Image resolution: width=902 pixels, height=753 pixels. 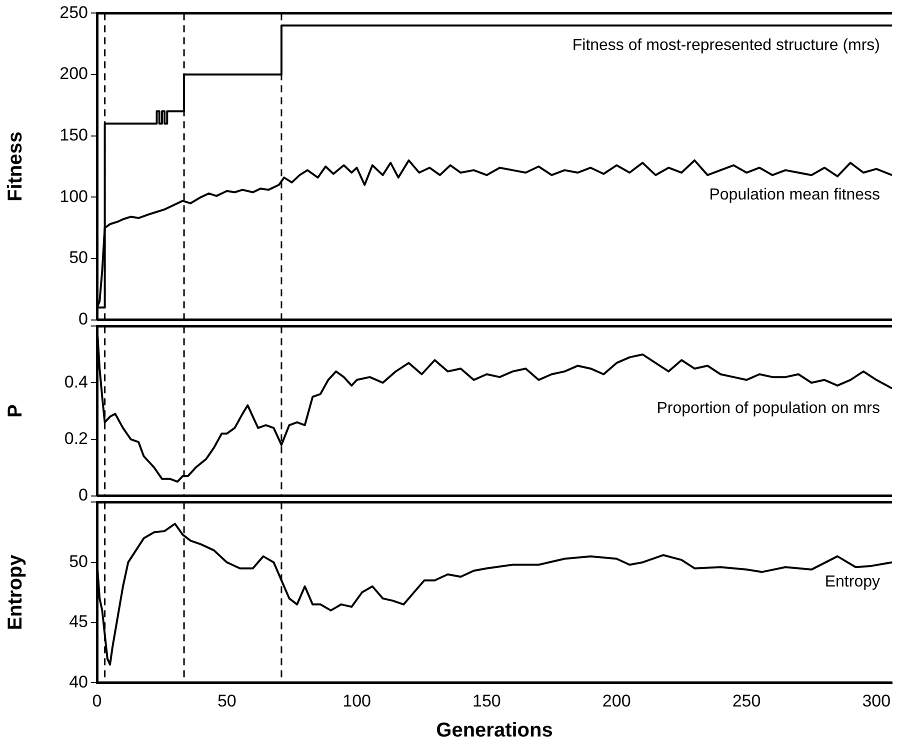 I want to click on y-axis-title: Fitness, so click(x=15, y=166).